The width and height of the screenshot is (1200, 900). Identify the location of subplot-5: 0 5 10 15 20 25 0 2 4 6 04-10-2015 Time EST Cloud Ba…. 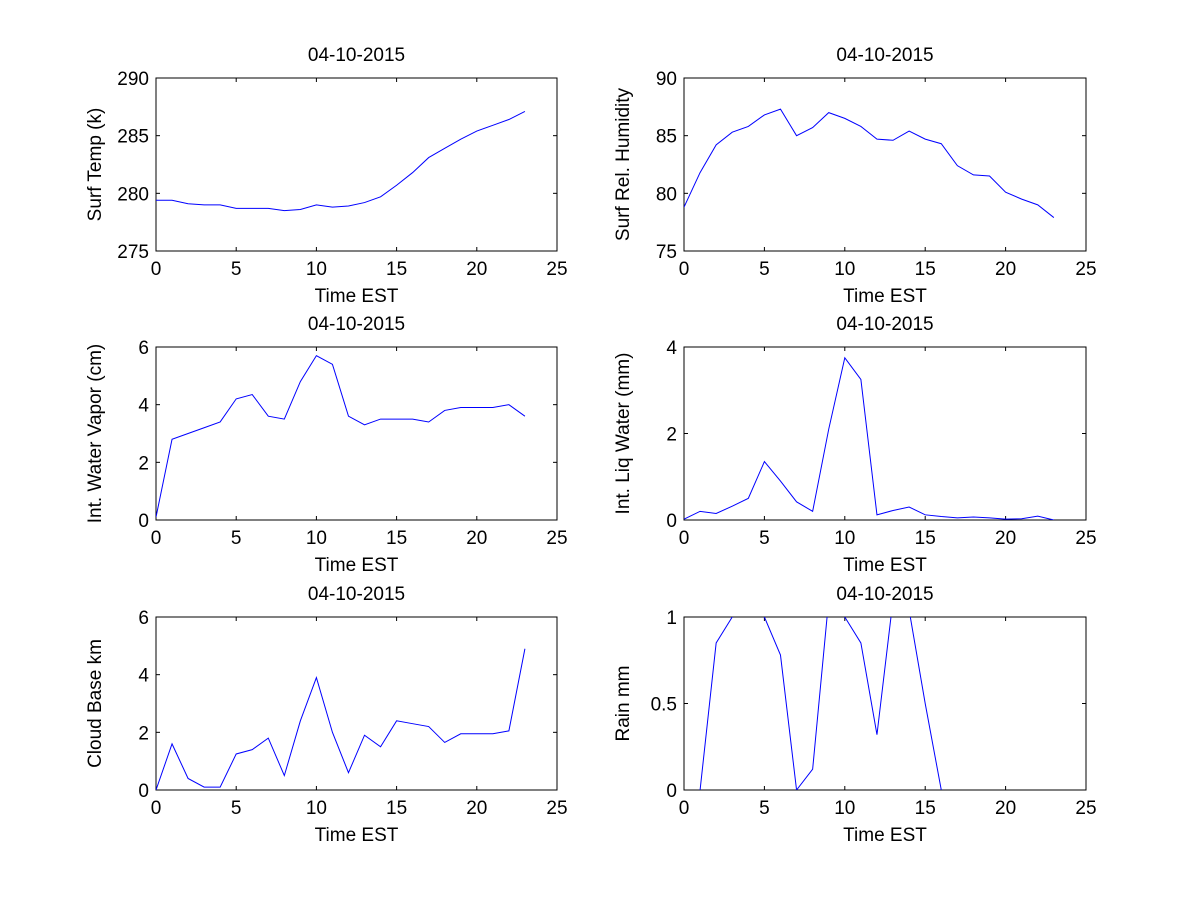
(326, 715).